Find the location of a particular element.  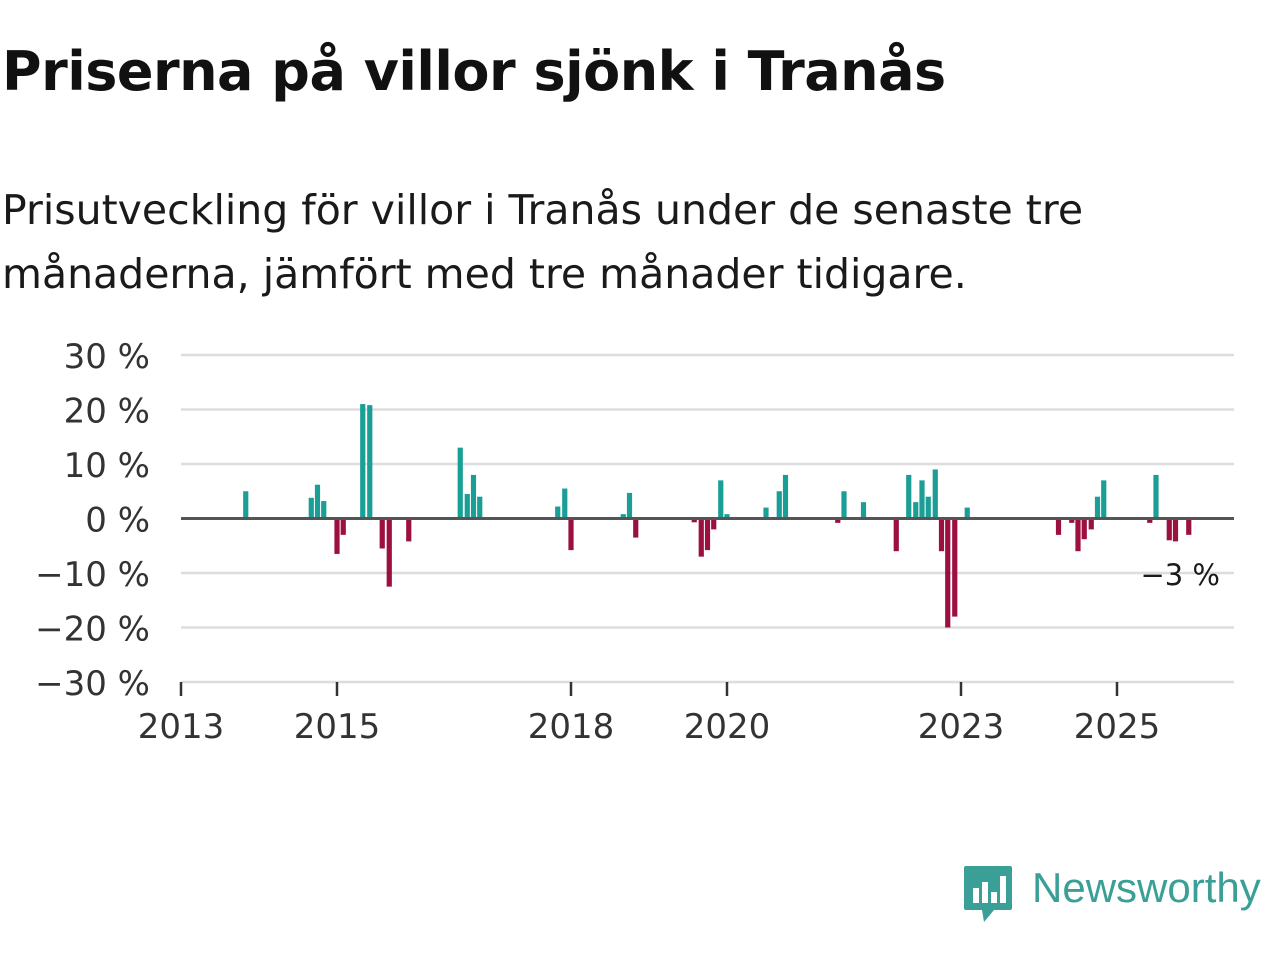

y-tick-label: −20 % is located at coordinates (92, 630).